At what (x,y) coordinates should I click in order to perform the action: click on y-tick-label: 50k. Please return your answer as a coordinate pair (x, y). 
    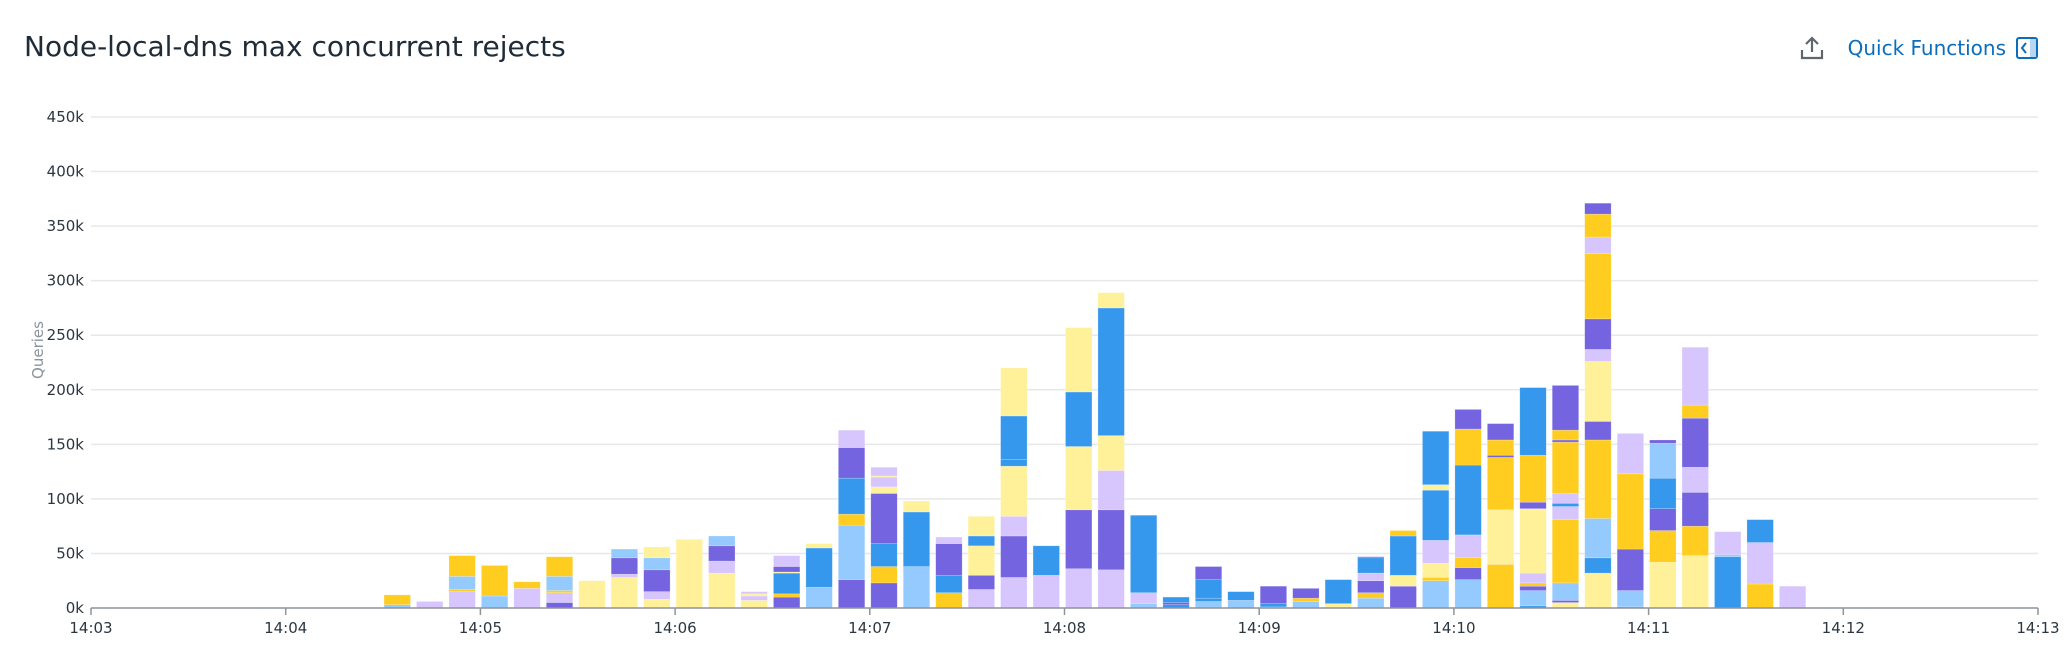
    Looking at the image, I should click on (70, 553).